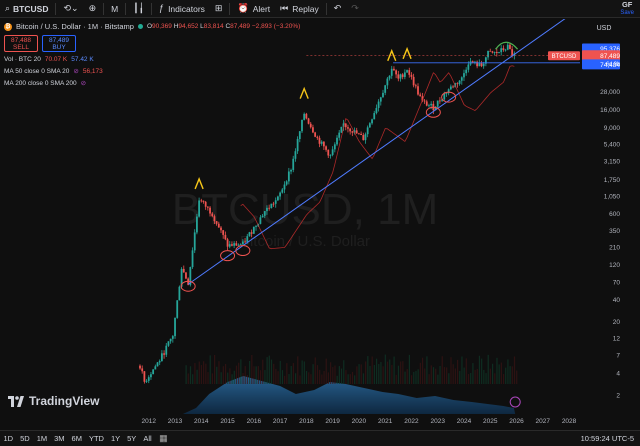 The height and width of the screenshot is (446, 640). Describe the element at coordinates (253, 9) in the screenshot. I see `alert-button: ⏰ Alert` at that location.